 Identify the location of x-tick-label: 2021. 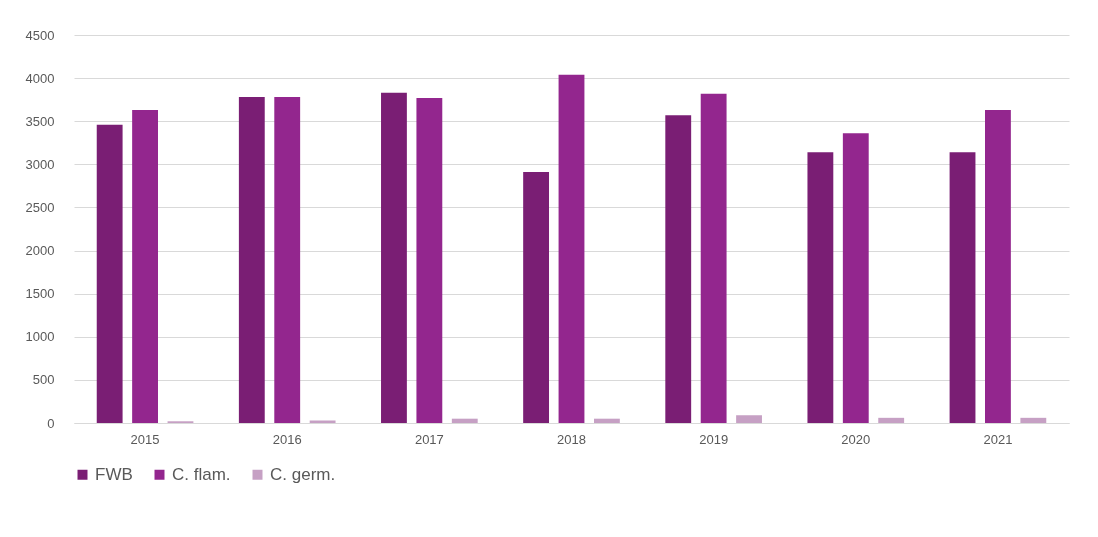
(998, 439).